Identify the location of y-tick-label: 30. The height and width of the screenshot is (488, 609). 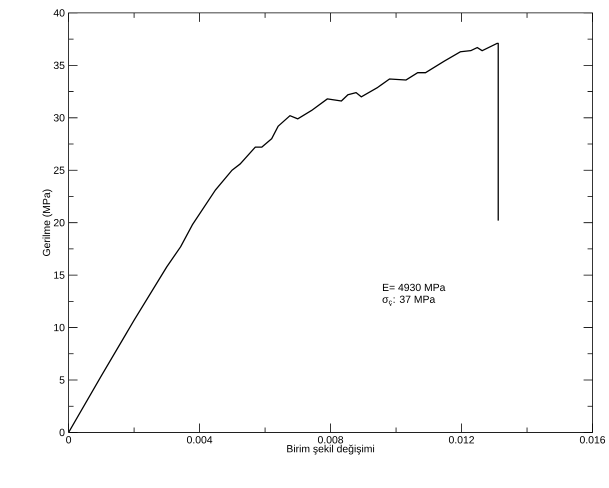
(59, 118).